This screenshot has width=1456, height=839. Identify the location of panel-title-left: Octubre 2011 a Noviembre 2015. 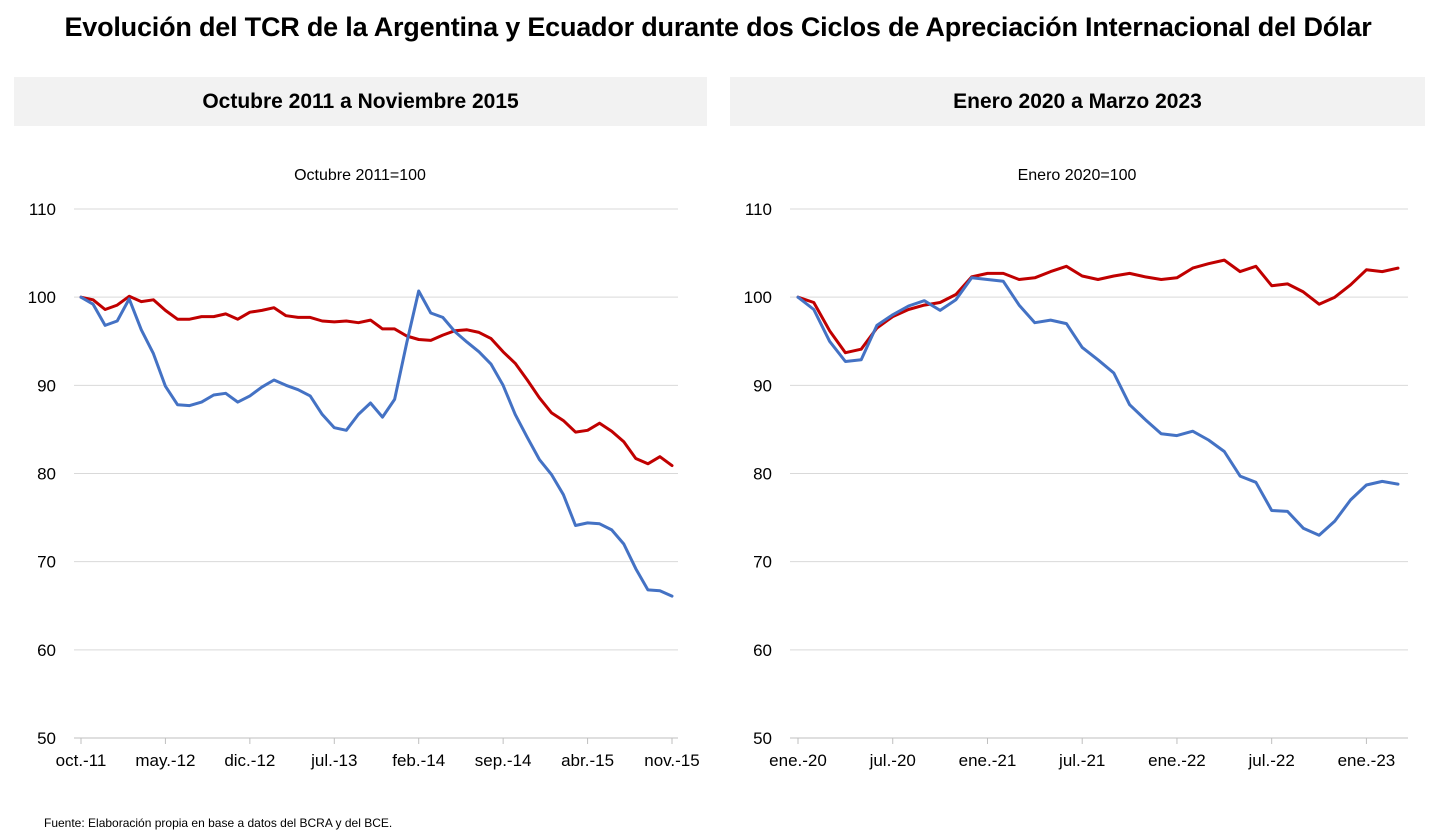
(360, 101).